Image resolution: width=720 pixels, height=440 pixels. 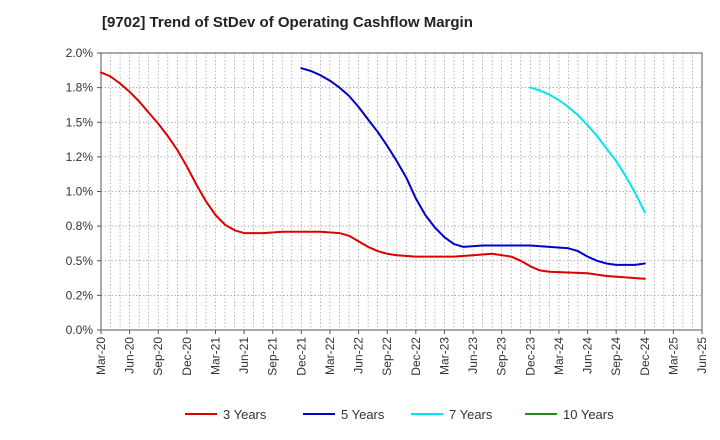 I want to click on x-tick-label: Sep-23, so click(x=502, y=356).